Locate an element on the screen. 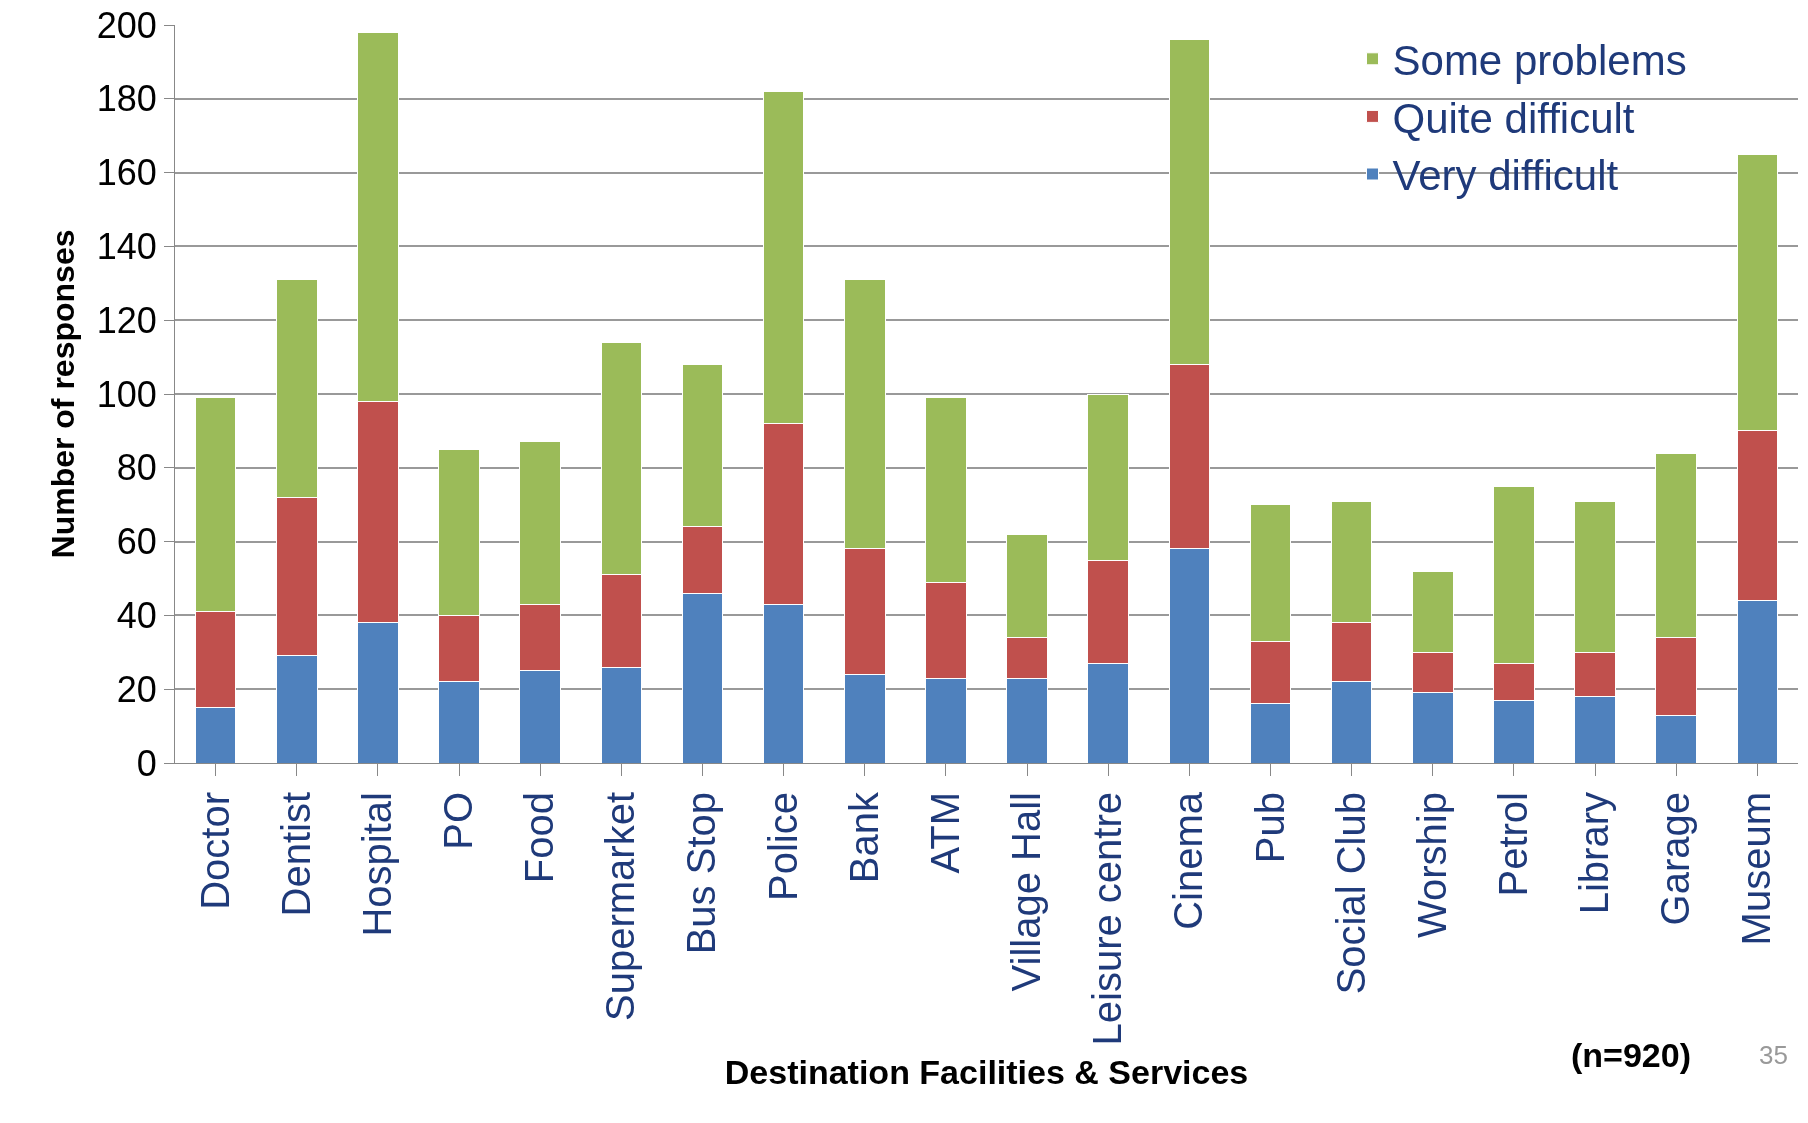 This screenshot has height=1123, width=1808. x-tick-label: Pub is located at coordinates (1269, 828).